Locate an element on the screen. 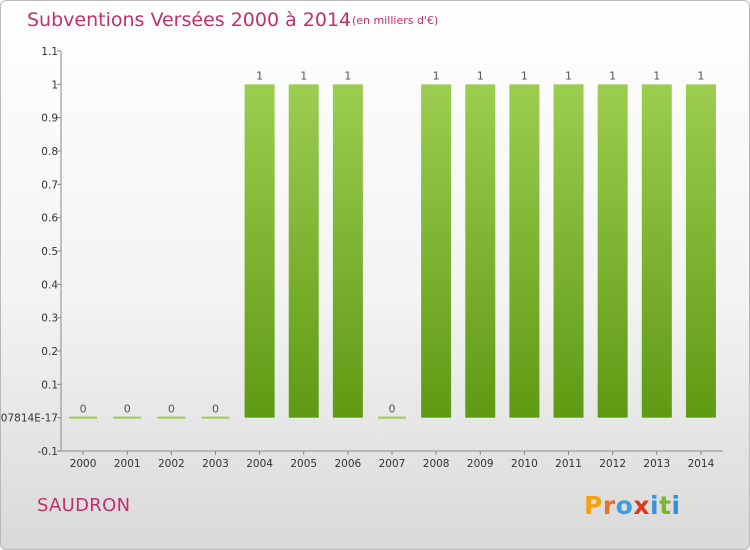 This screenshot has height=550, width=750. x-tick-label-2004: 2004 is located at coordinates (259, 464).